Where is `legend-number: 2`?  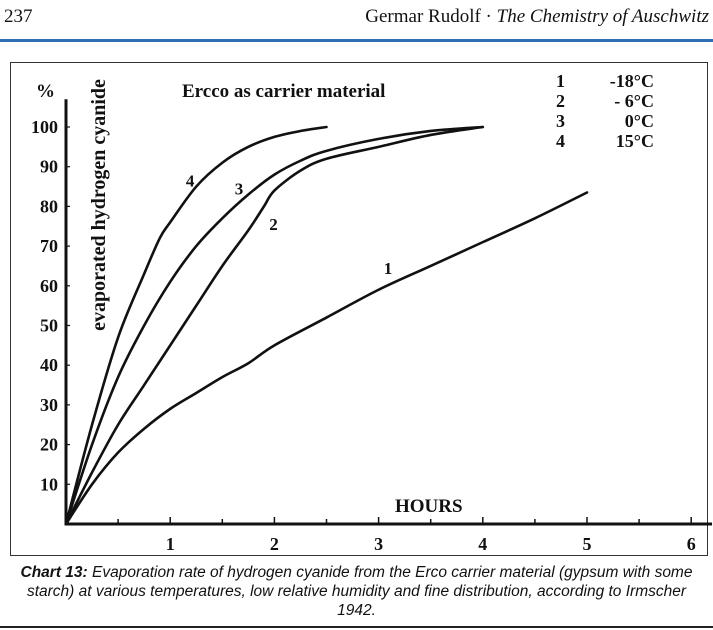 legend-number: 2 is located at coordinates (560, 101).